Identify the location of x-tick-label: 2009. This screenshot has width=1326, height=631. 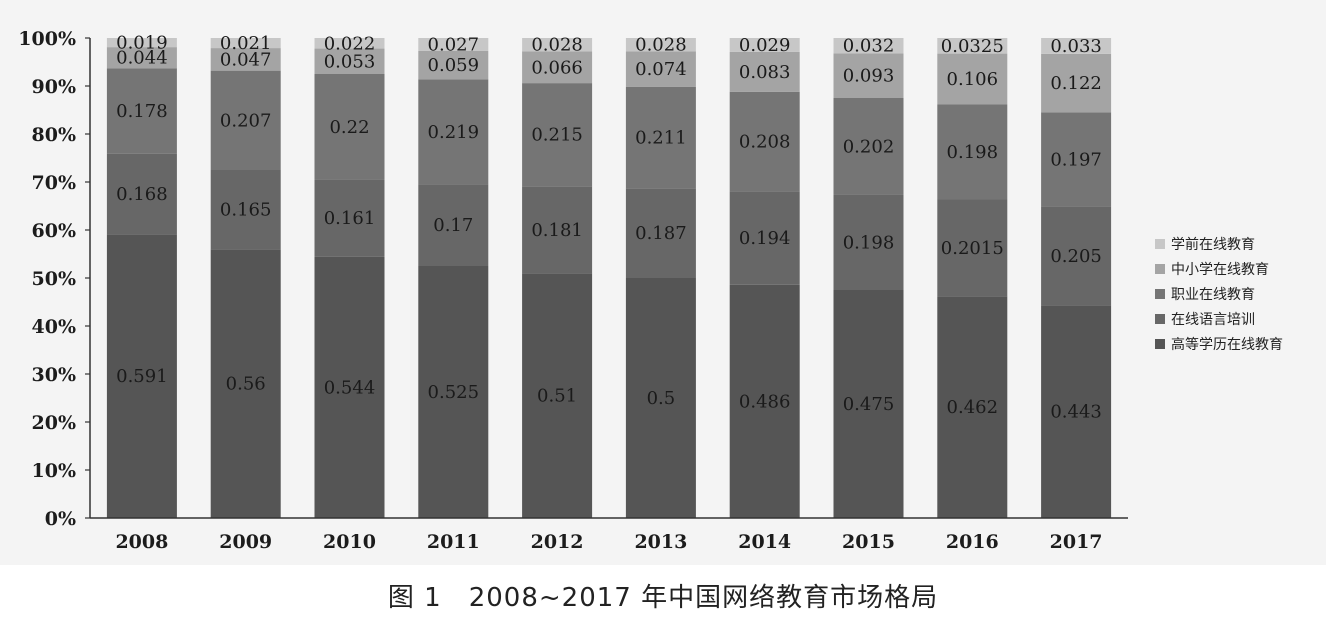
(245, 542).